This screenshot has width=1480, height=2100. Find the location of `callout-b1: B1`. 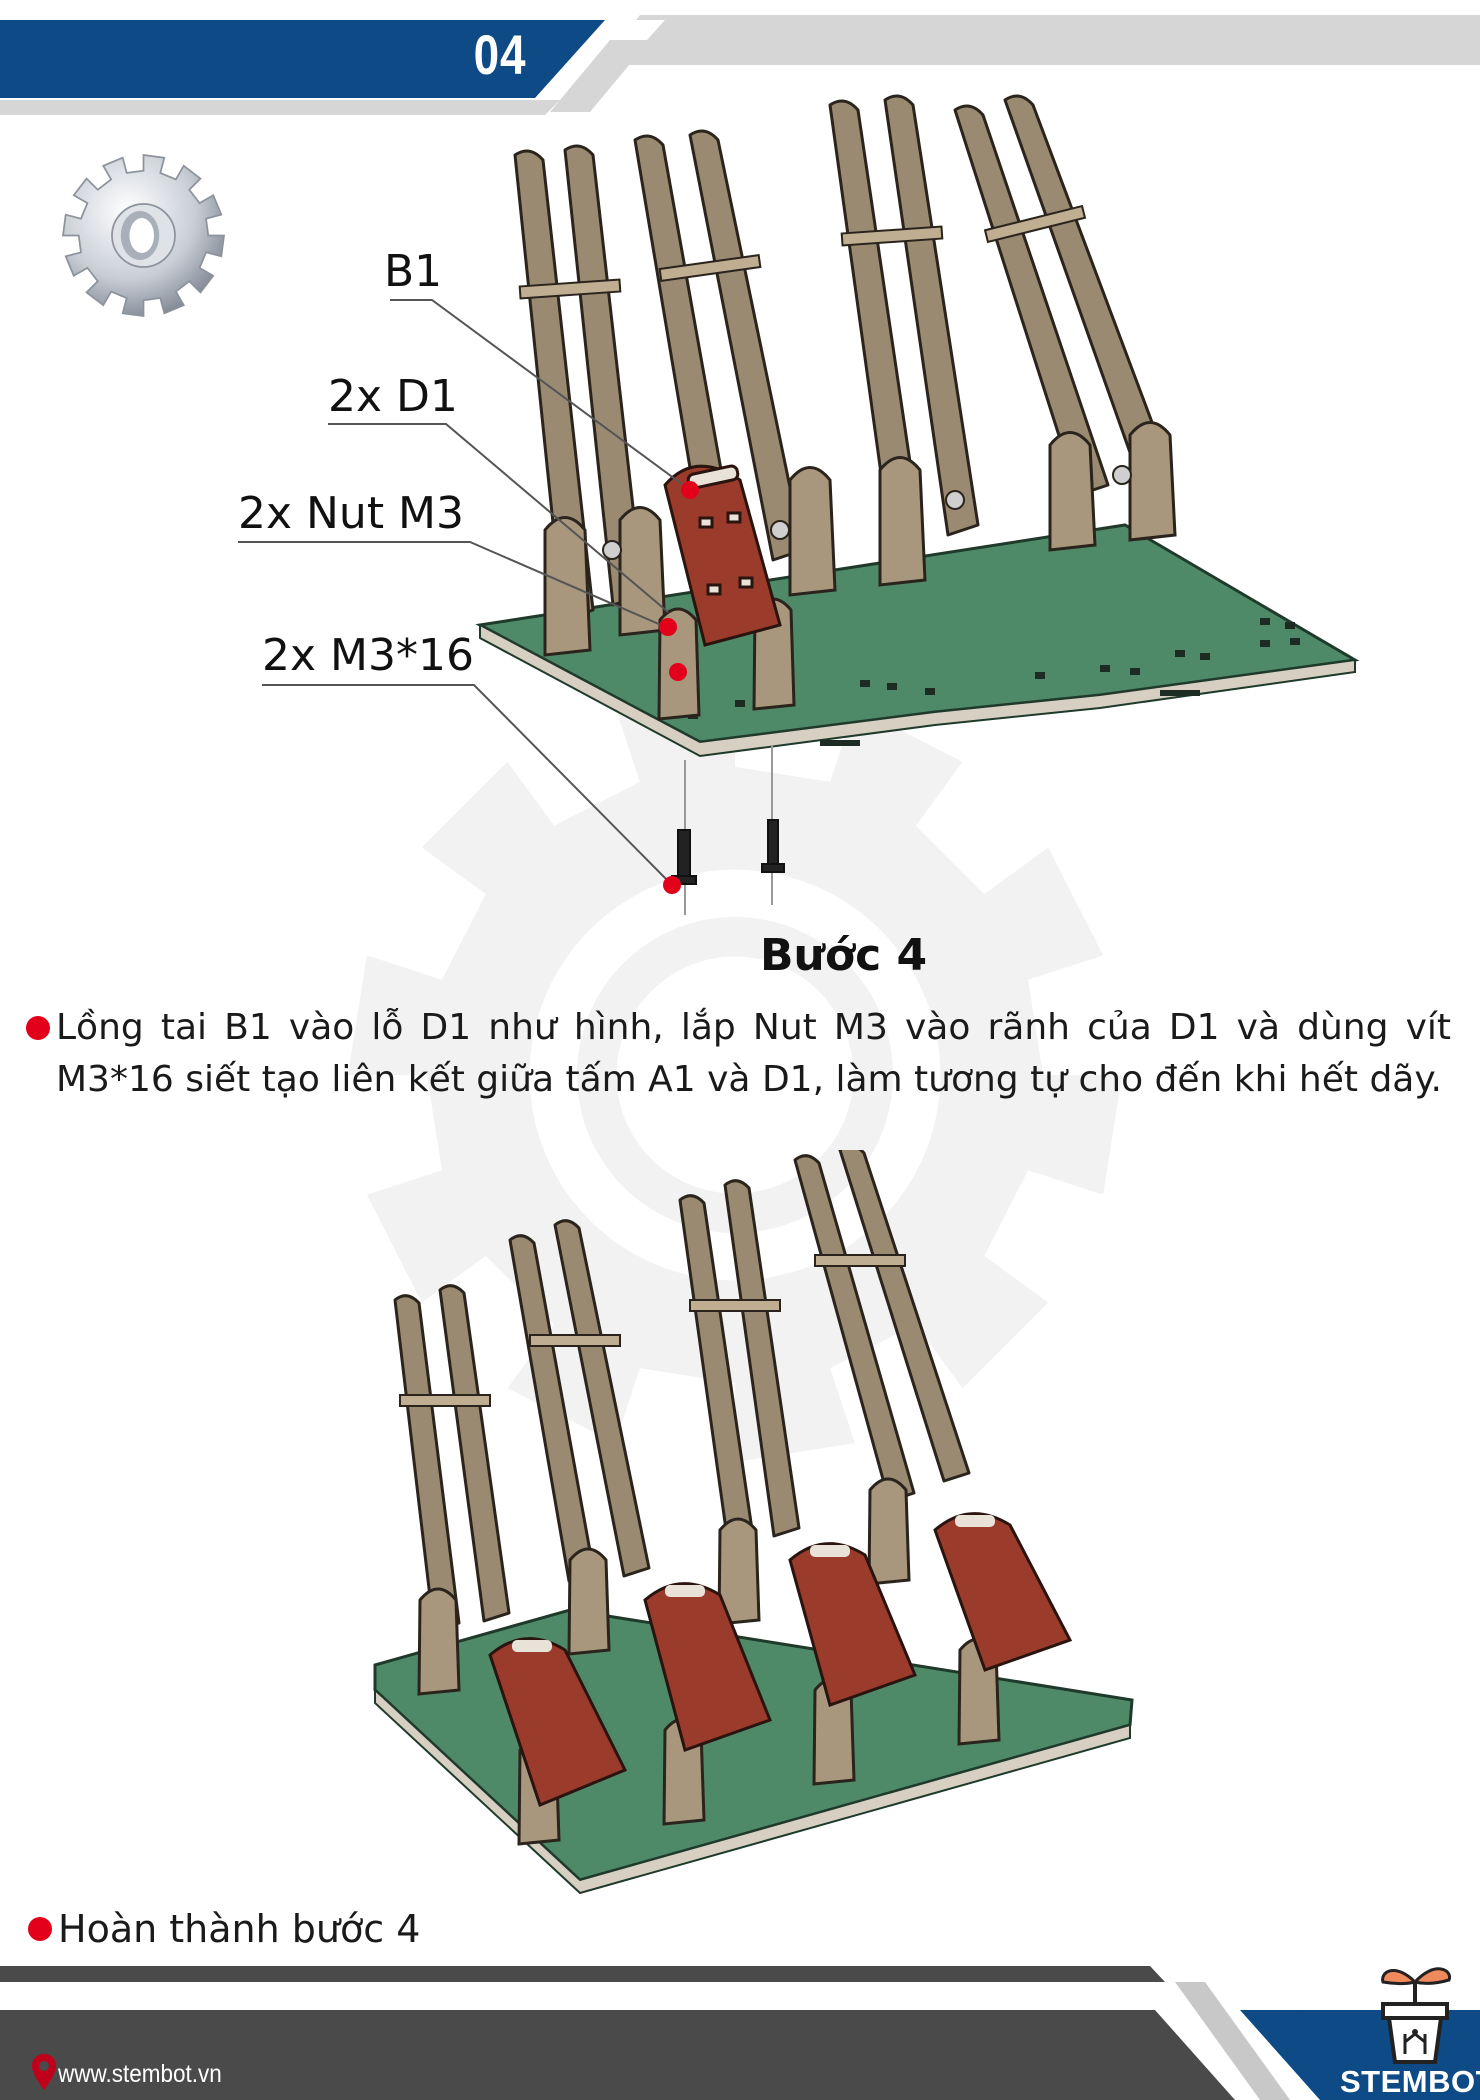

callout-b1: B1 is located at coordinates (413, 271).